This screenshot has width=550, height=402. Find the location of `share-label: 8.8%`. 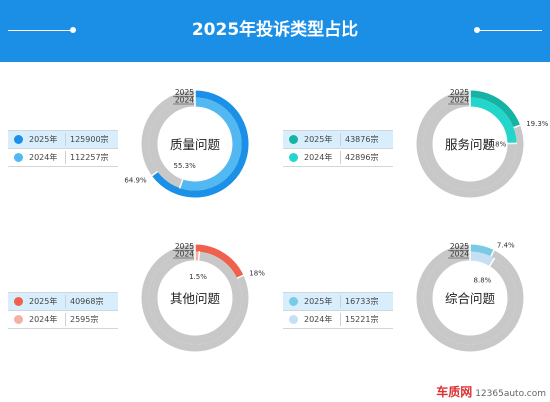

share-label: 8.8% is located at coordinates (483, 280).